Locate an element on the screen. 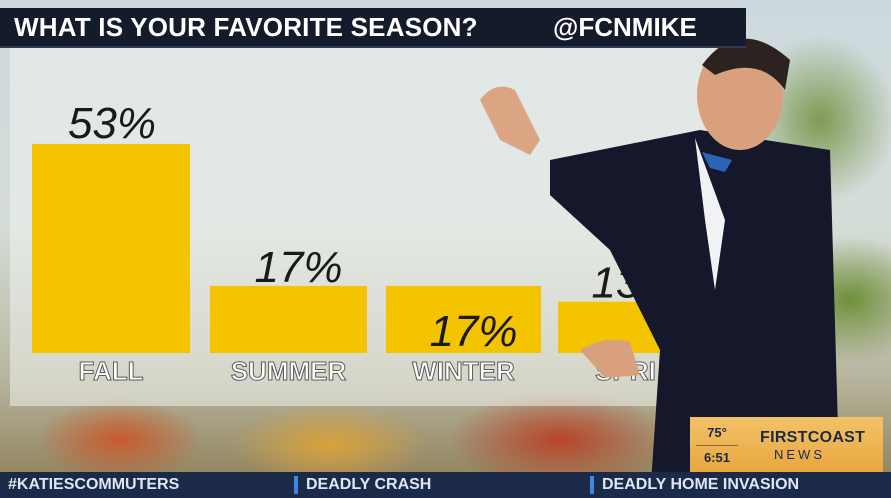 Image resolution: width=891 pixels, height=498 pixels. value-label: 53% is located at coordinates (112, 123).